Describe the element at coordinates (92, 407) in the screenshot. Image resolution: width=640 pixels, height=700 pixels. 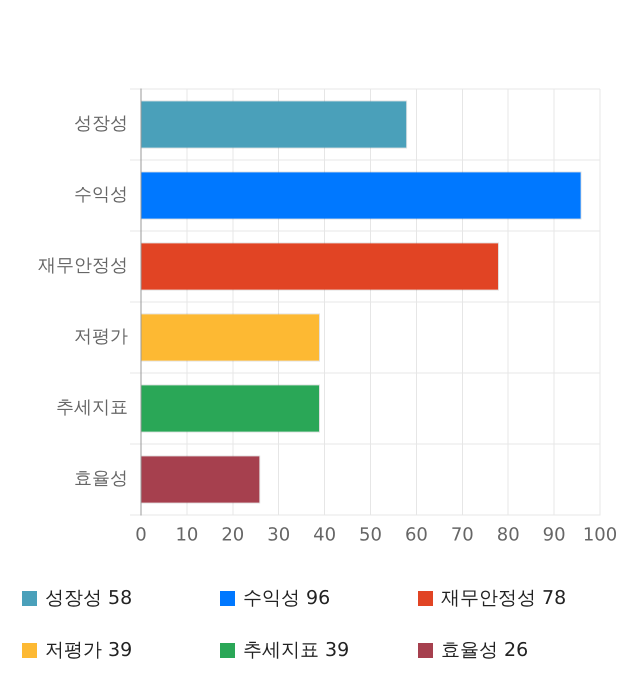
I see `y-tick-label: 추세지표` at that location.